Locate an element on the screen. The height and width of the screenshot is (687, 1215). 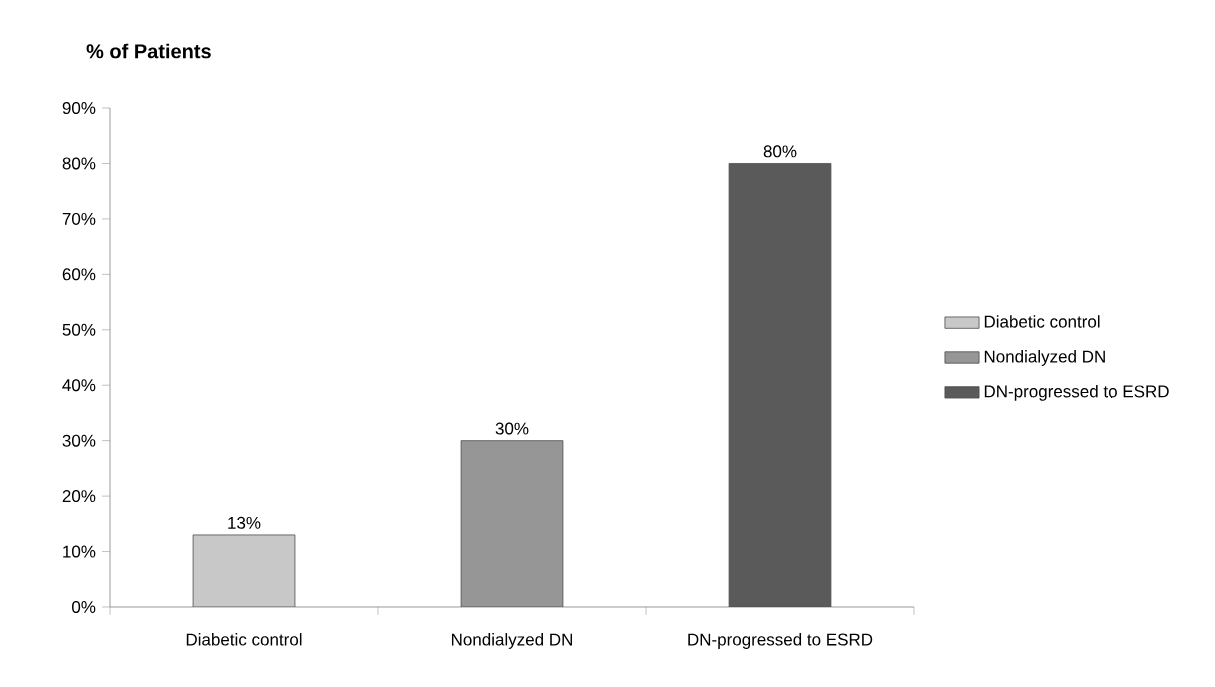
x-tick-label: Diabetic control is located at coordinates (244, 639).